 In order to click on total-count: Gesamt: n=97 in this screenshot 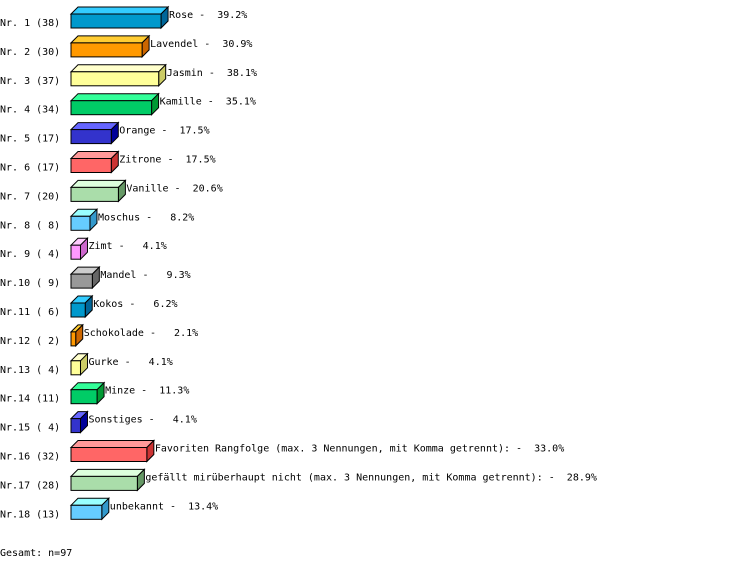, I will do `click(36, 553)`.